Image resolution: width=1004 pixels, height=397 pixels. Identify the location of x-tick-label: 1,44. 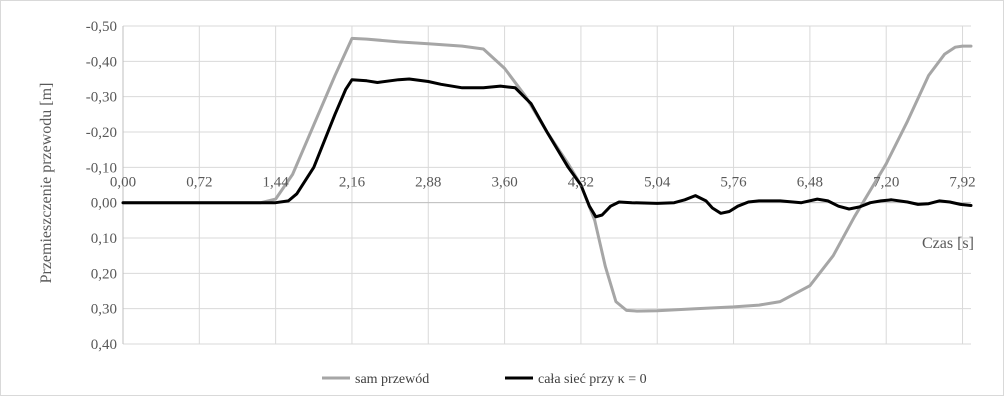
(276, 183).